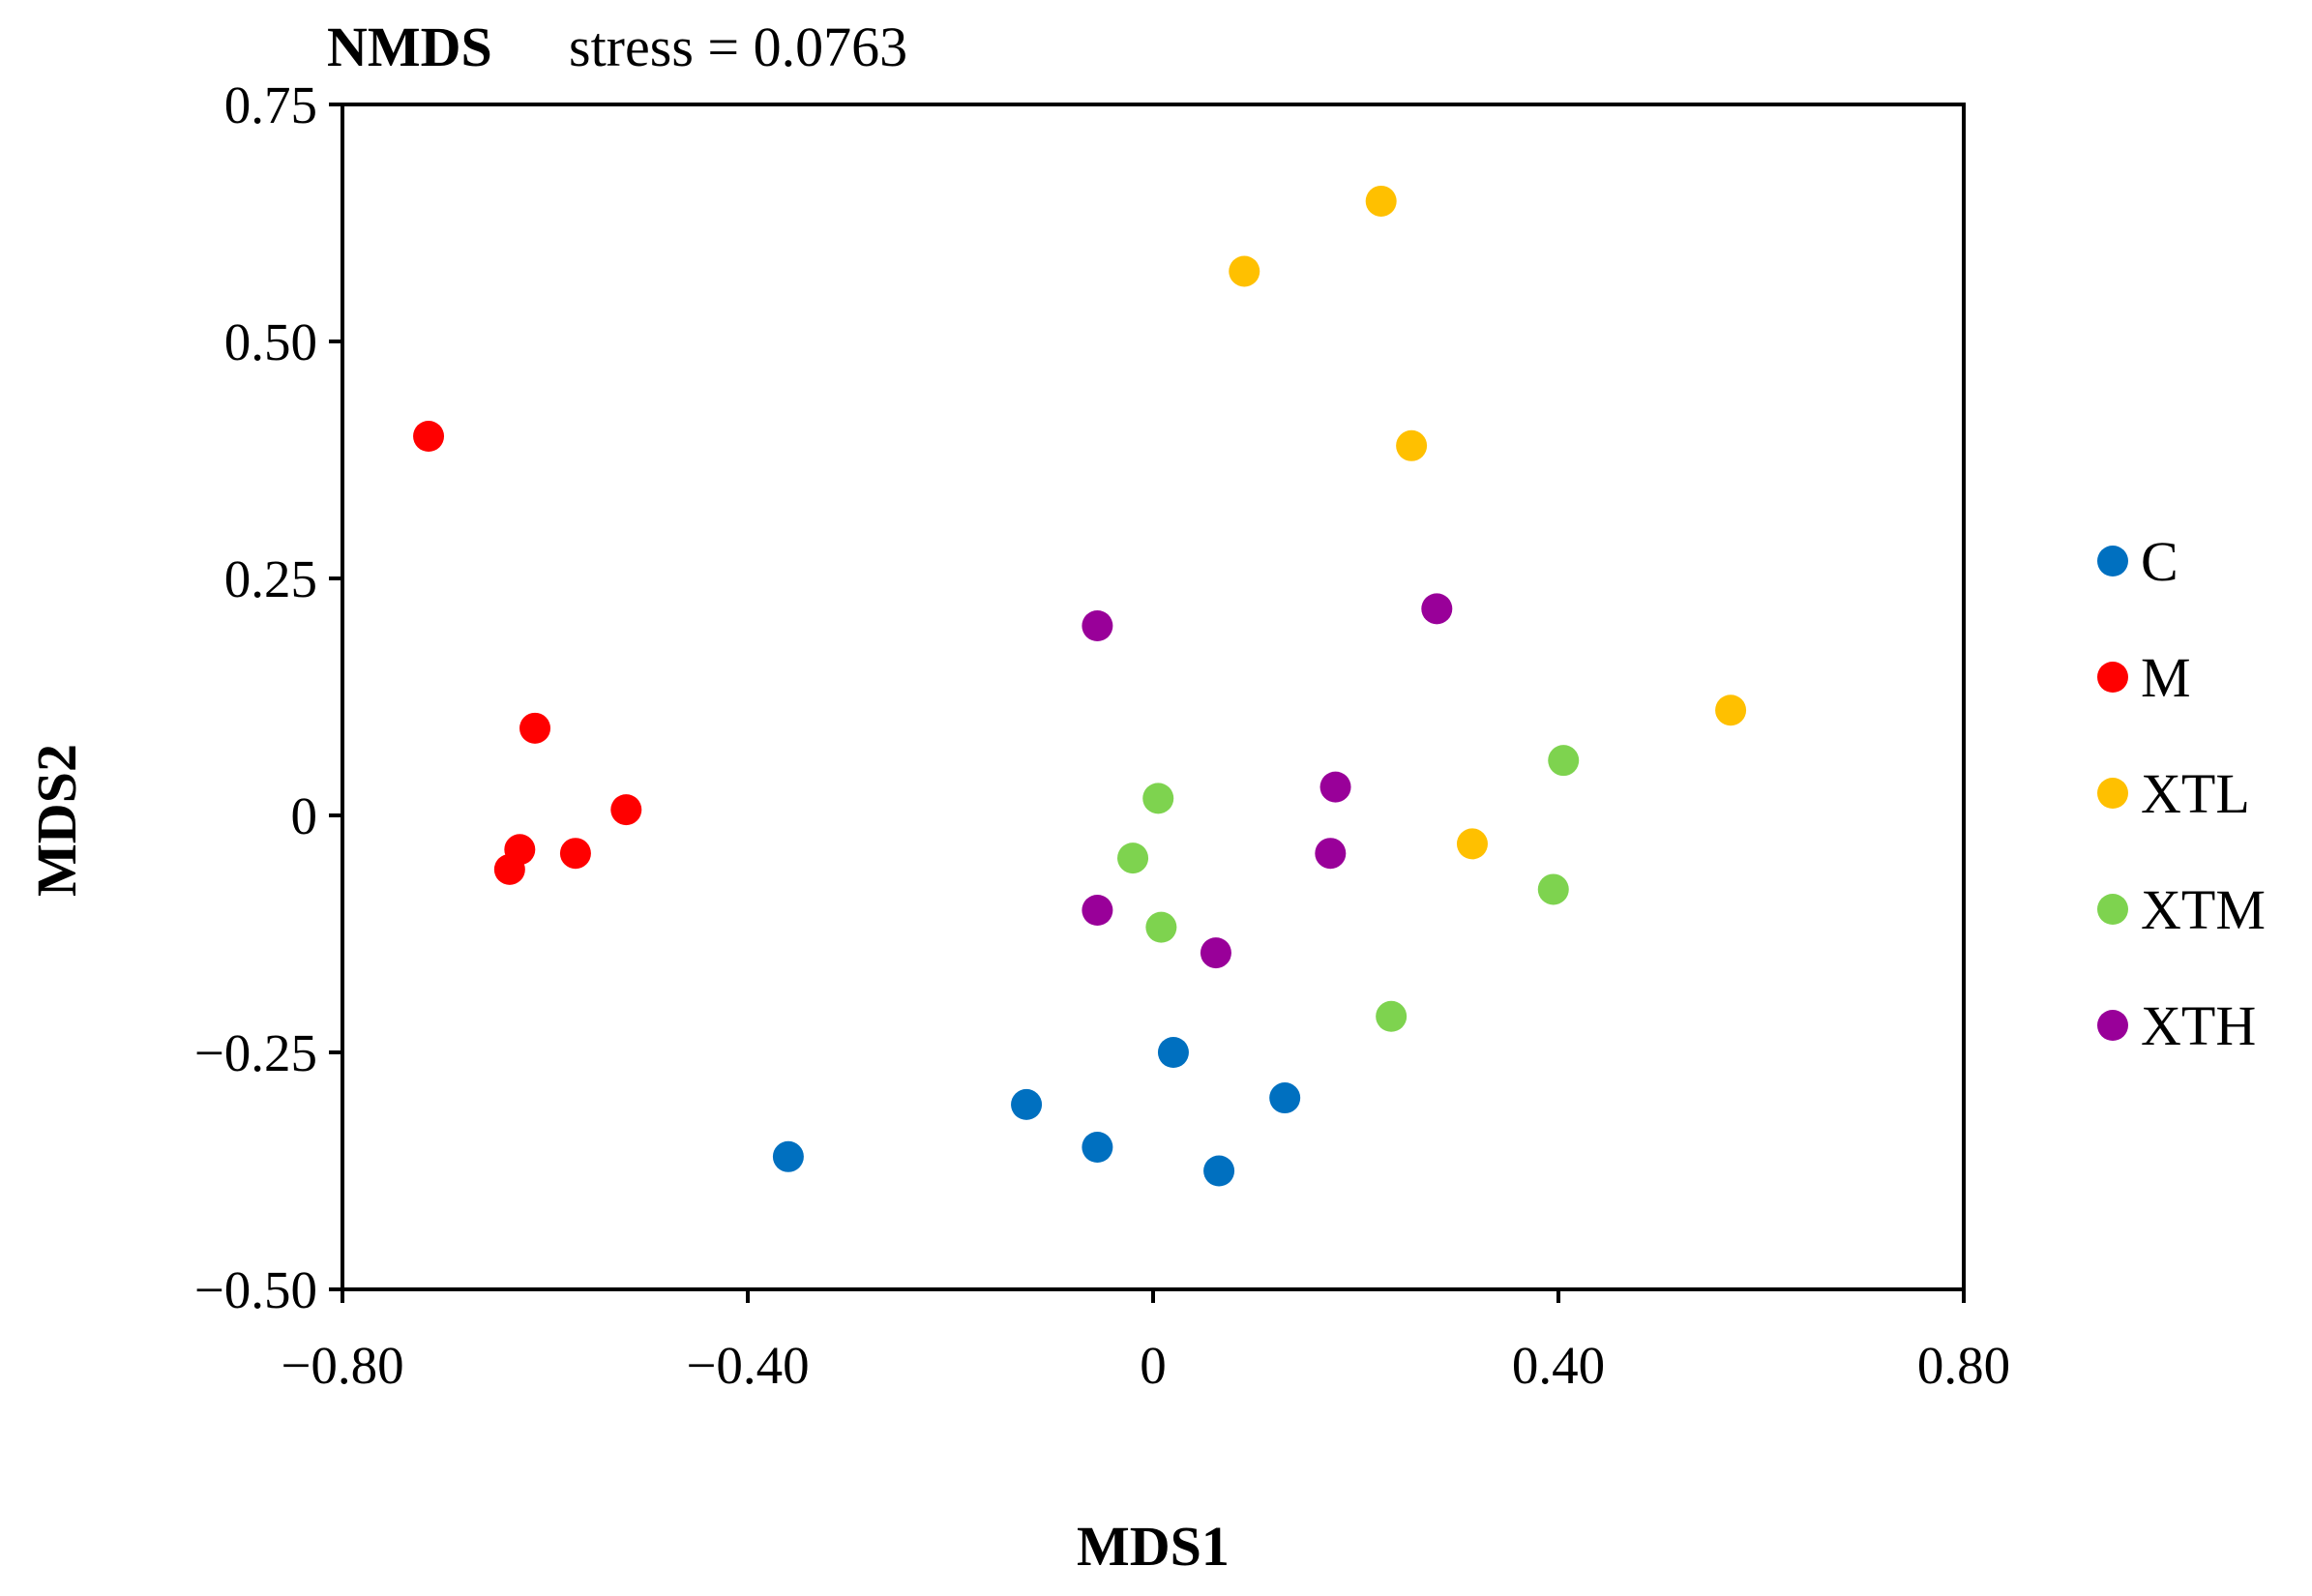 This screenshot has width=2312, height=1596. I want to click on legend-label-xtl: XTL, so click(2195, 793).